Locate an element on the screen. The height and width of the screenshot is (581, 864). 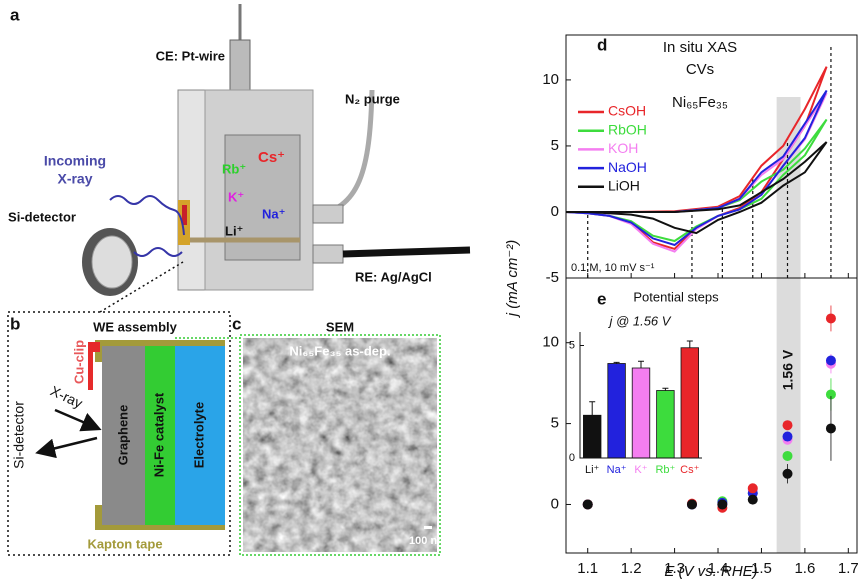
frame is located at coordinates (340, 445).